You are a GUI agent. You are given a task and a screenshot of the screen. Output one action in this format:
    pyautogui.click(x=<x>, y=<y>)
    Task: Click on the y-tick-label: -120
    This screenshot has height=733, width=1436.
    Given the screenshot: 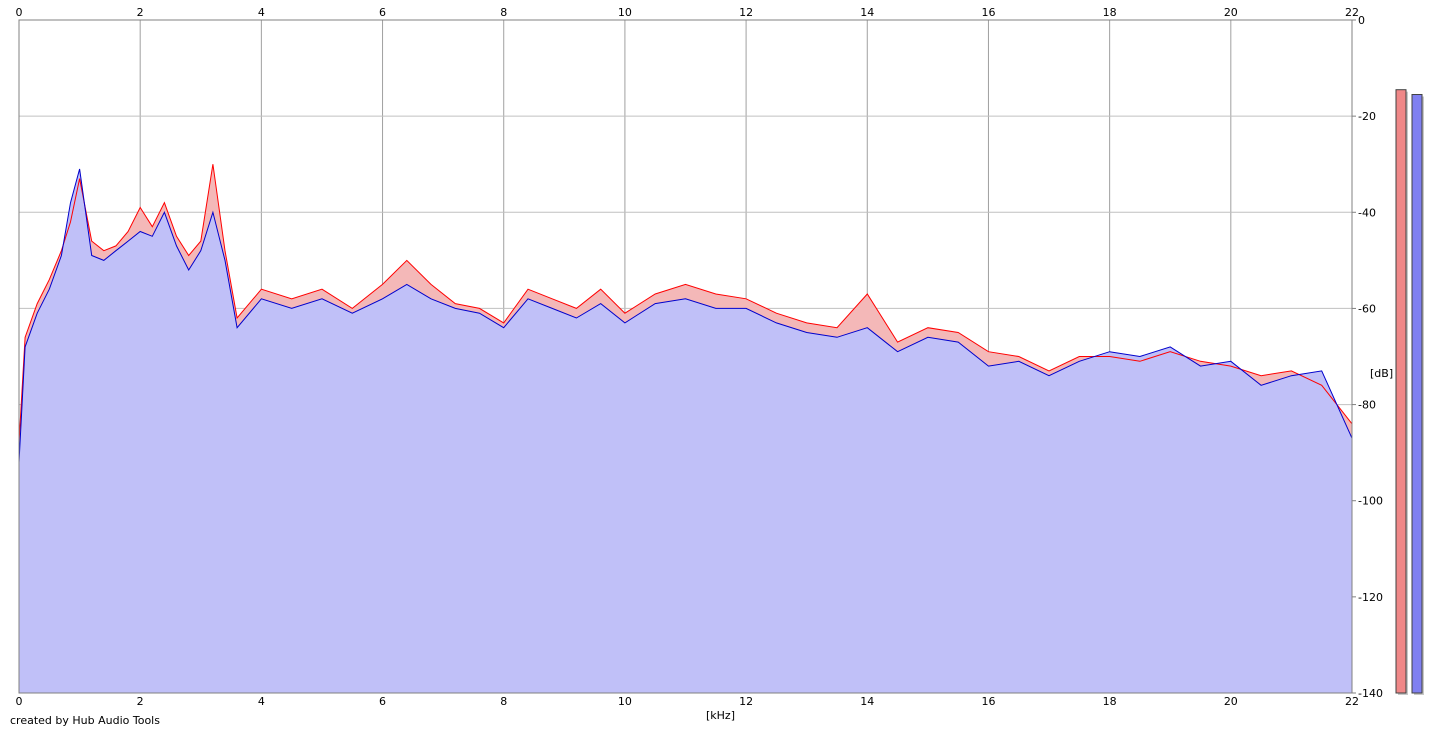 What is the action you would take?
    pyautogui.click(x=1370, y=597)
    